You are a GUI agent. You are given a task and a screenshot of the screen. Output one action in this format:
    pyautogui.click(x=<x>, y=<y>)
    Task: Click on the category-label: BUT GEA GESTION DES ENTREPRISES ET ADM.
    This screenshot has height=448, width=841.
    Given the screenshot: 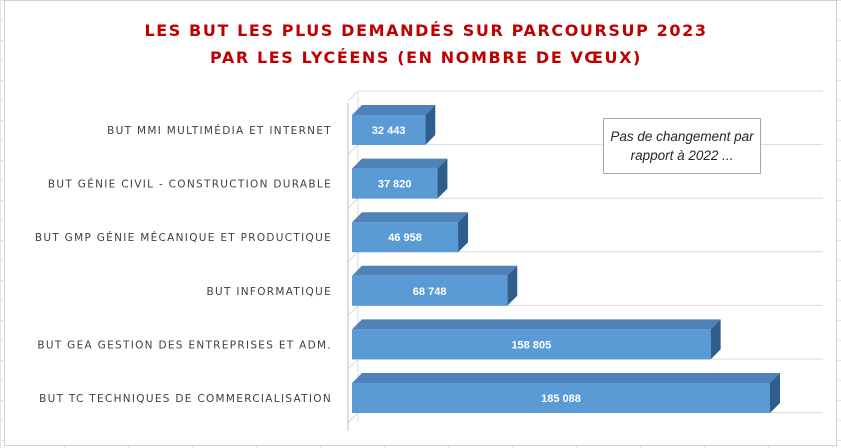 What is the action you would take?
    pyautogui.click(x=184, y=345)
    